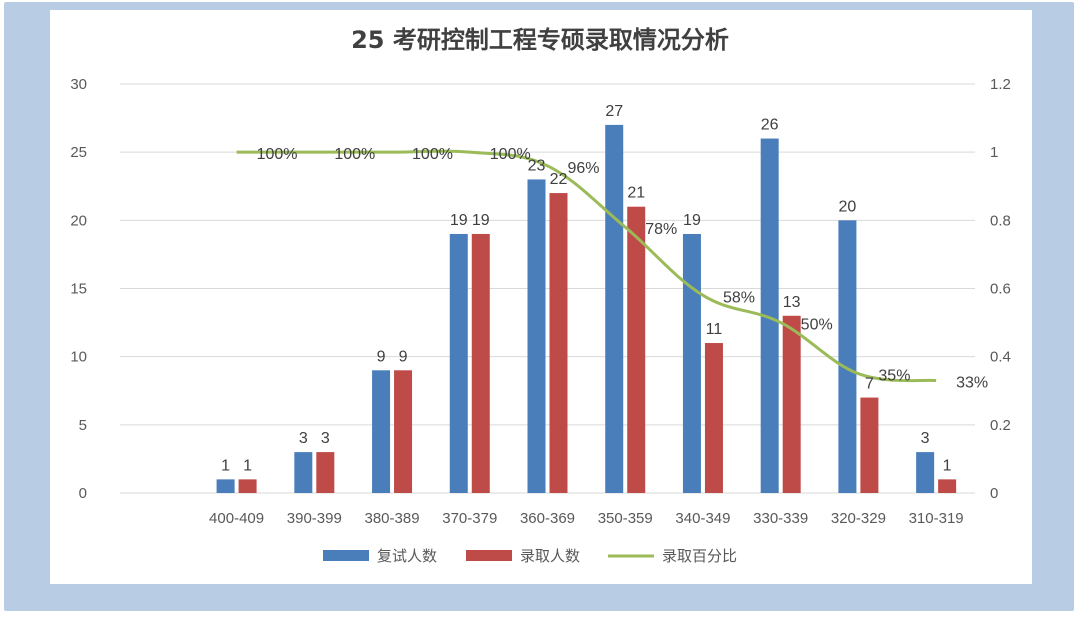 The height and width of the screenshot is (617, 1080). Describe the element at coordinates (407, 556) in the screenshot. I see `legend-label-series-0: 复试人数` at that location.